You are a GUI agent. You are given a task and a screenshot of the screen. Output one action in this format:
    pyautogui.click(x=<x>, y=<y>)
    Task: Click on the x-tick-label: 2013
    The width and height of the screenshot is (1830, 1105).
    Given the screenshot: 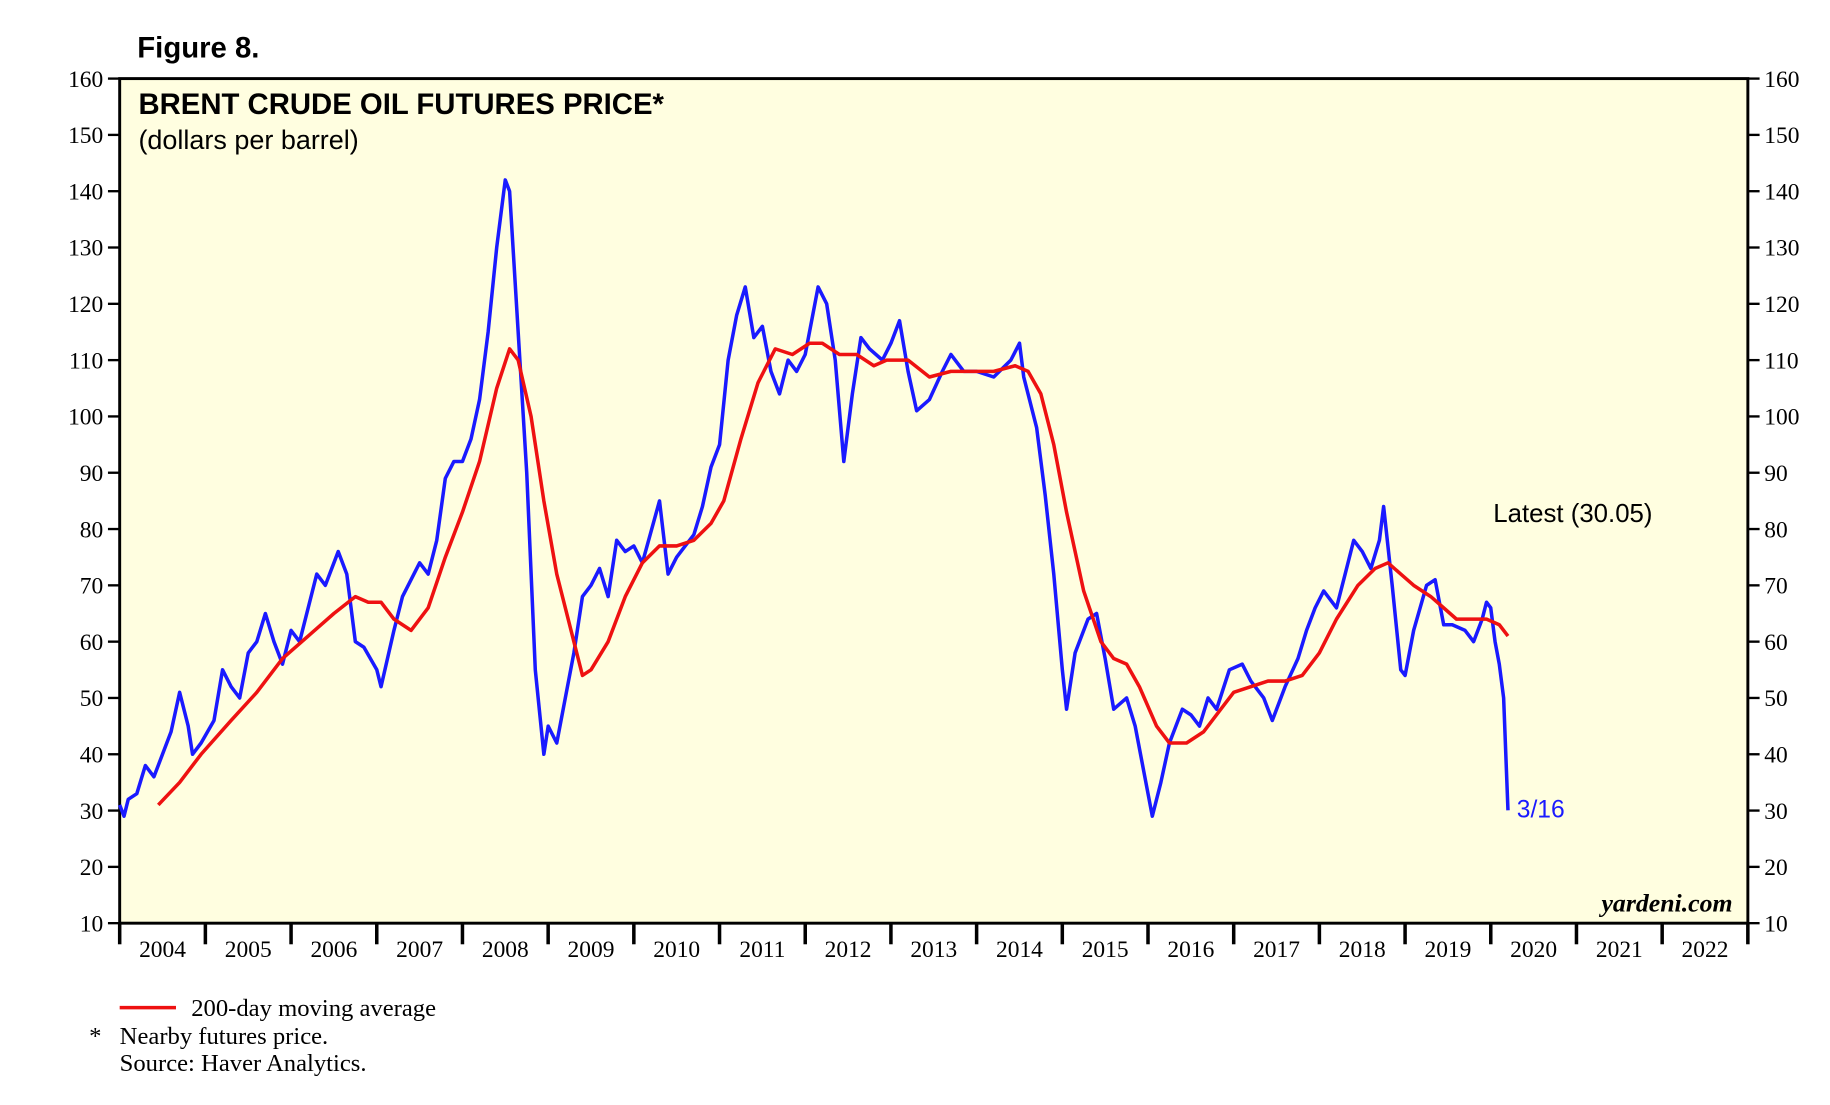 What is the action you would take?
    pyautogui.click(x=933, y=950)
    